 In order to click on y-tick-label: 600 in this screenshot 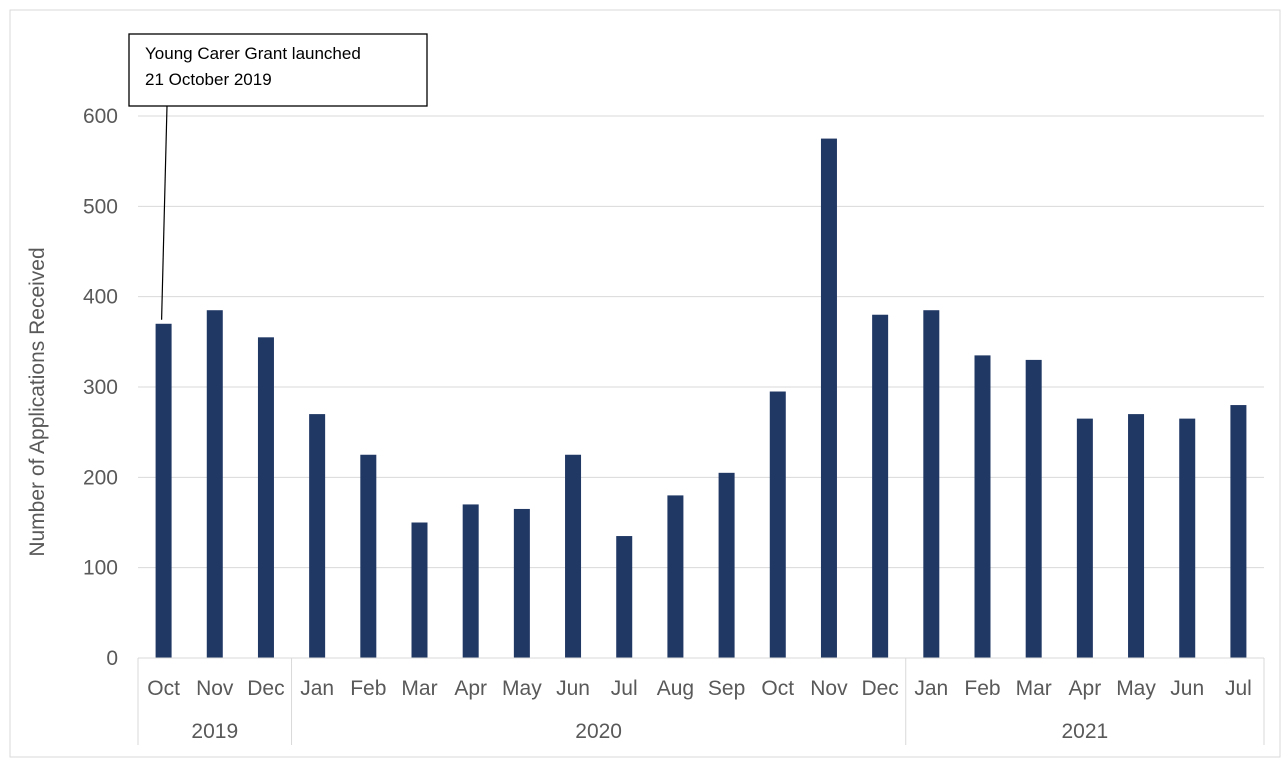, I will do `click(100, 116)`.